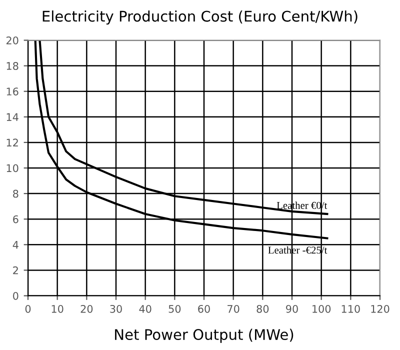 The image size is (400, 350). I want to click on x-tick-label: 90, so click(292, 308).